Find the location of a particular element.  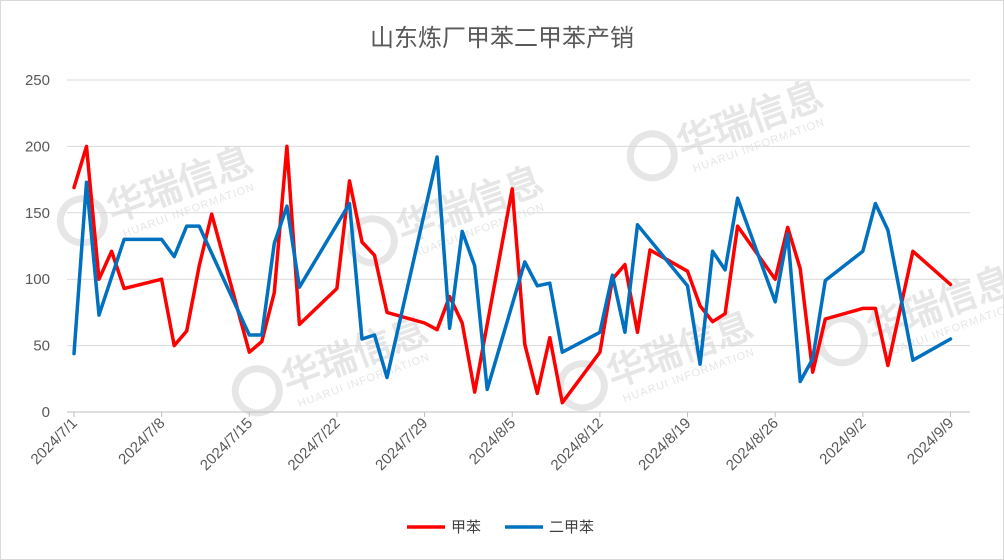

x-tick-label: 2024/7/1 is located at coordinates (54, 441).